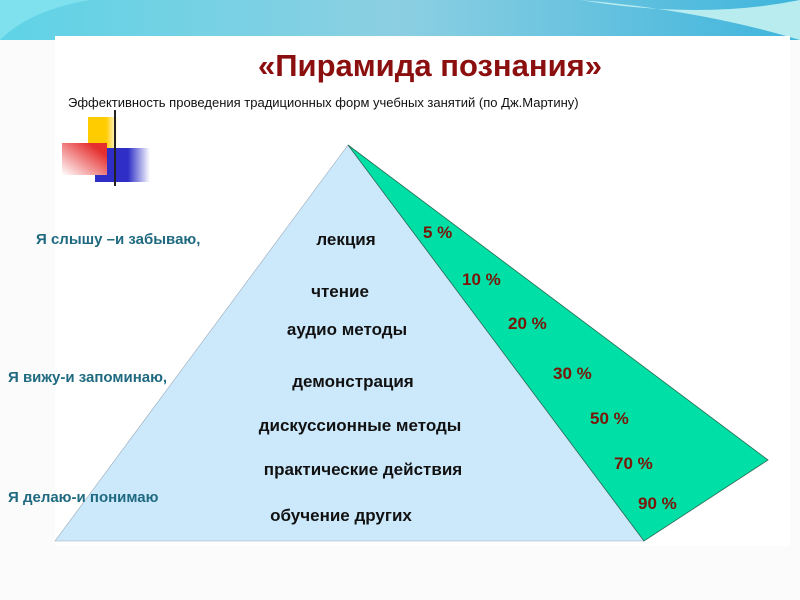 The height and width of the screenshot is (600, 800). I want to click on percent-label: 20 %, so click(527, 323).